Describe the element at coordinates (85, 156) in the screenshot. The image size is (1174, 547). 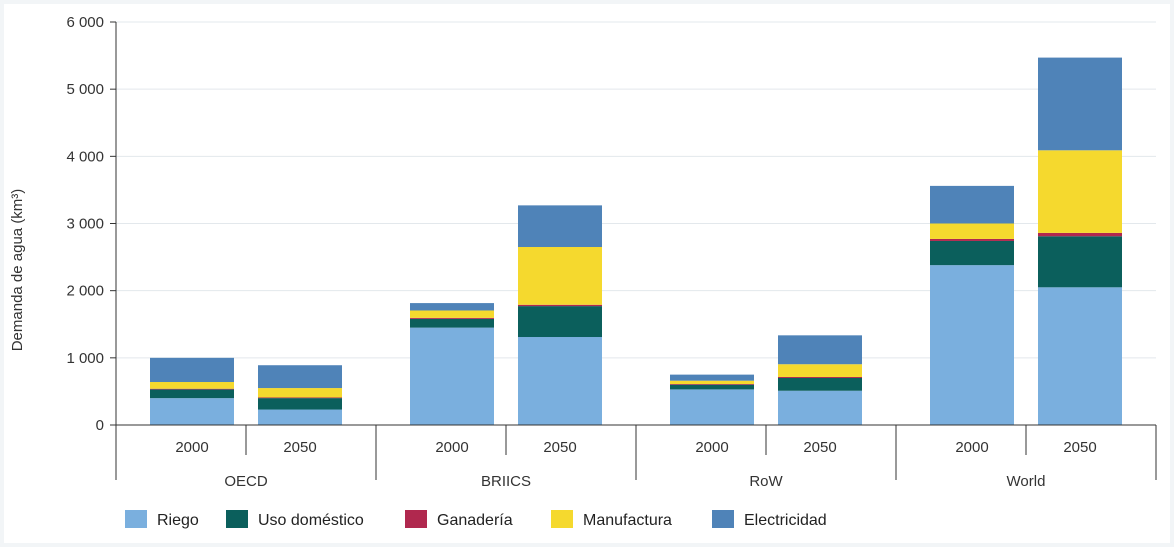
I see `y-tick-label: 4 000` at that location.